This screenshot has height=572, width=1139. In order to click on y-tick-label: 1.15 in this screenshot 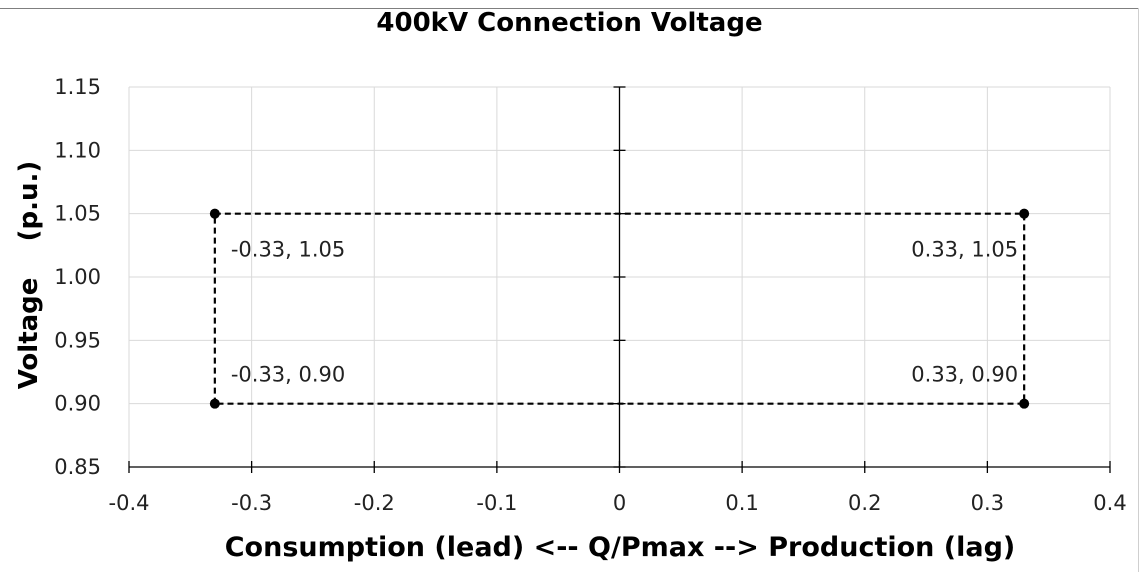, I will do `click(77, 87)`.